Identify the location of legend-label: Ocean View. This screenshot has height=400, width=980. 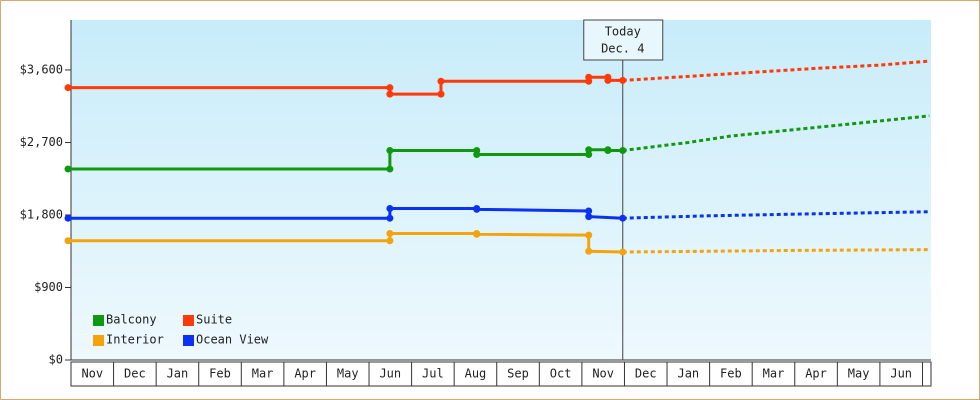
(232, 340).